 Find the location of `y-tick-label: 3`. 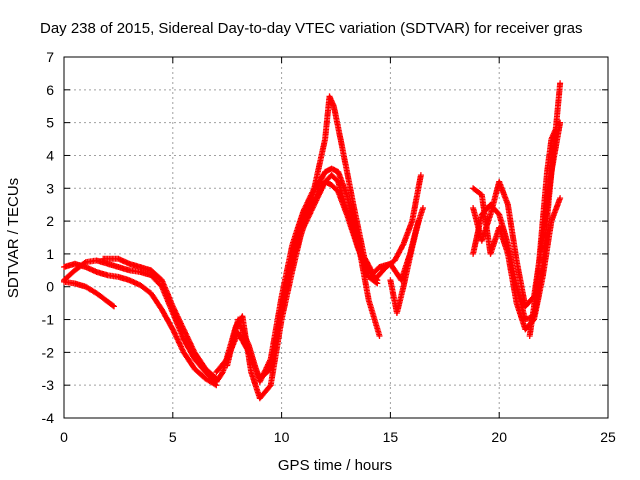

y-tick-label: 3 is located at coordinates (50, 188).